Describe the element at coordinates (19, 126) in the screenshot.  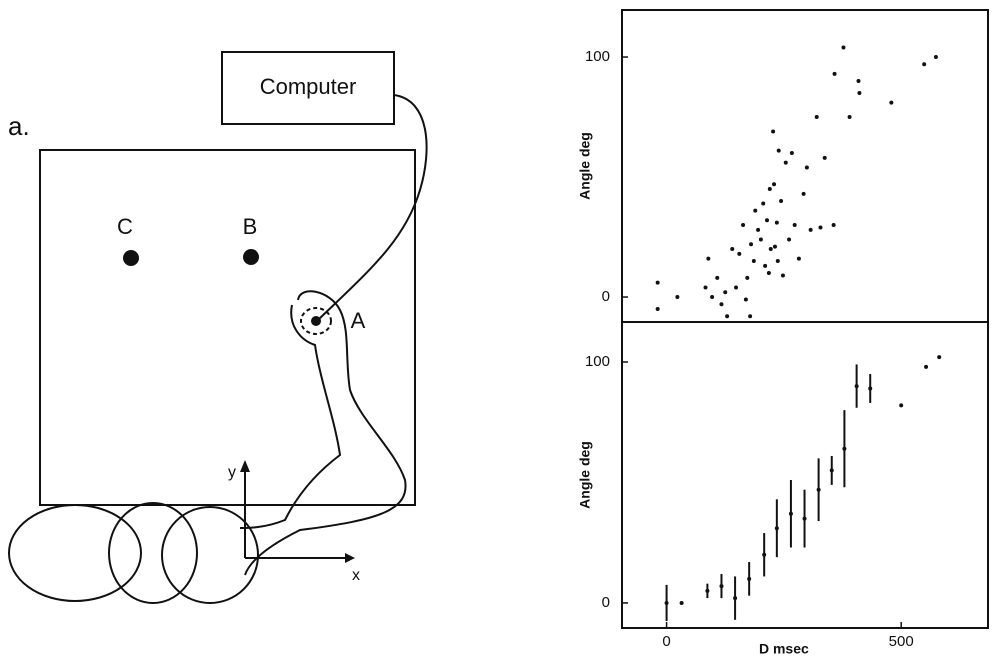
I see `panel-label: a.` at that location.